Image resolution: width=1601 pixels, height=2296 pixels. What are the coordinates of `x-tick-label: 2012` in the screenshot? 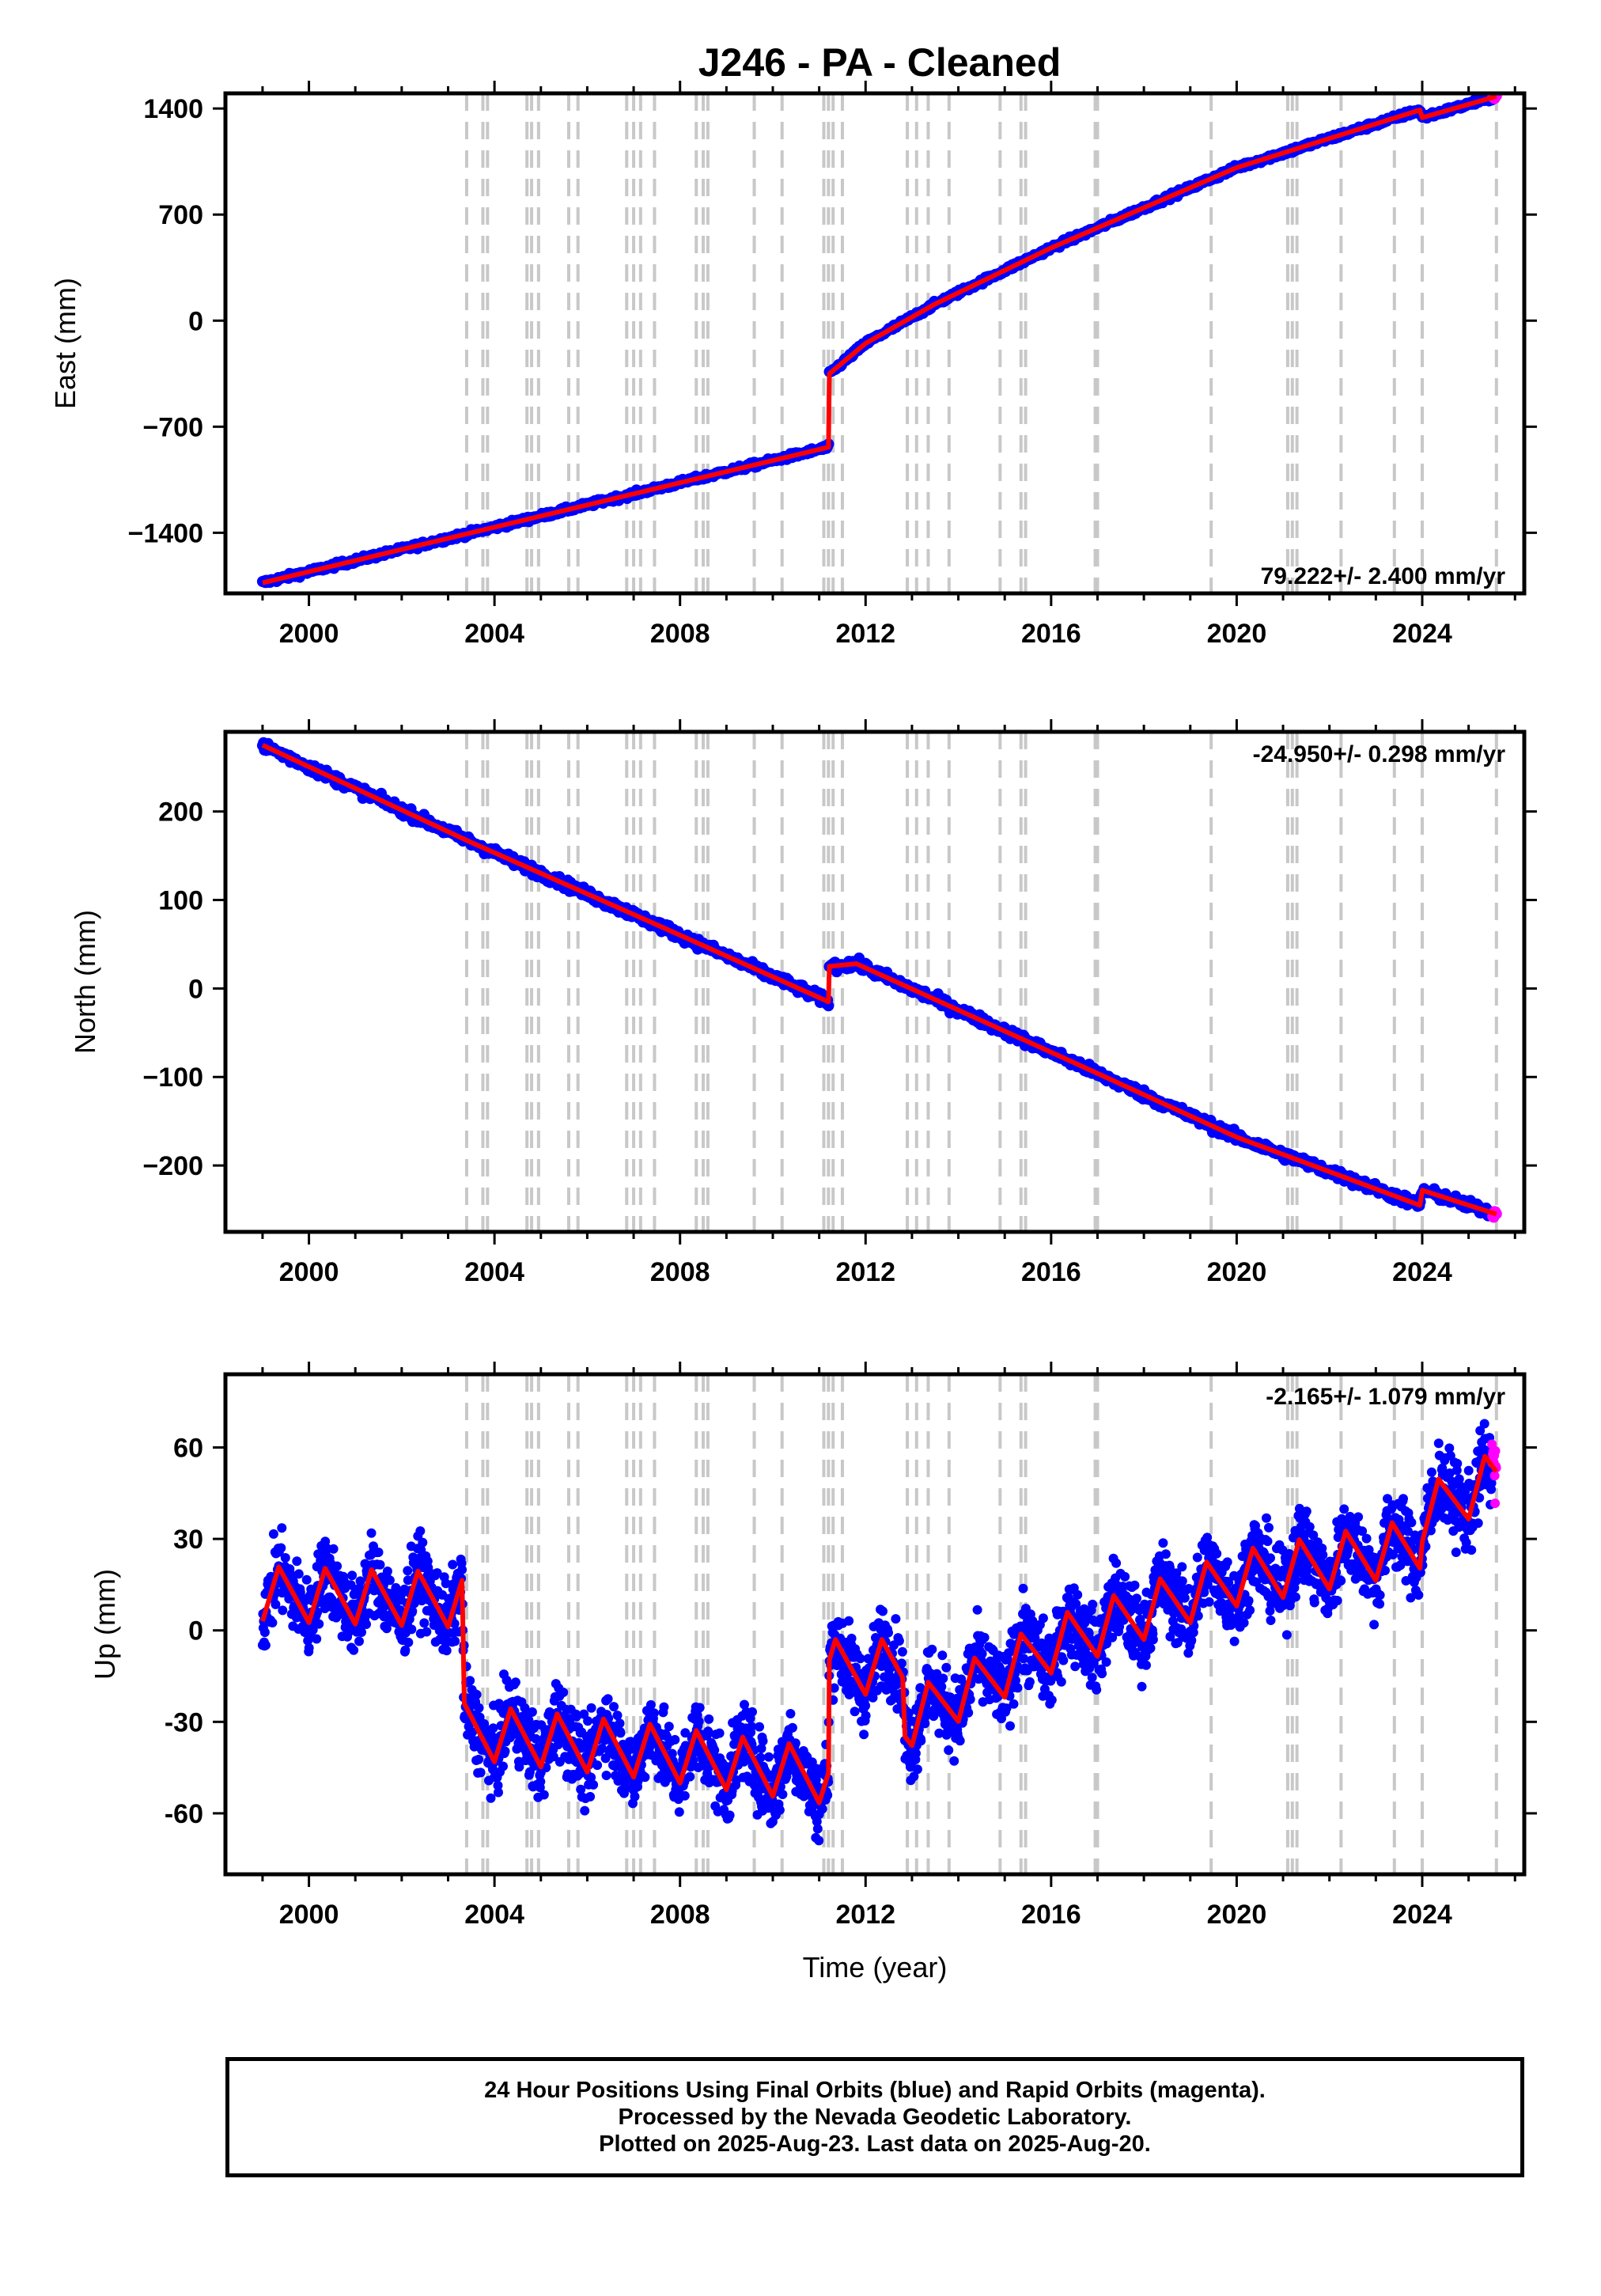 It's located at (865, 1272).